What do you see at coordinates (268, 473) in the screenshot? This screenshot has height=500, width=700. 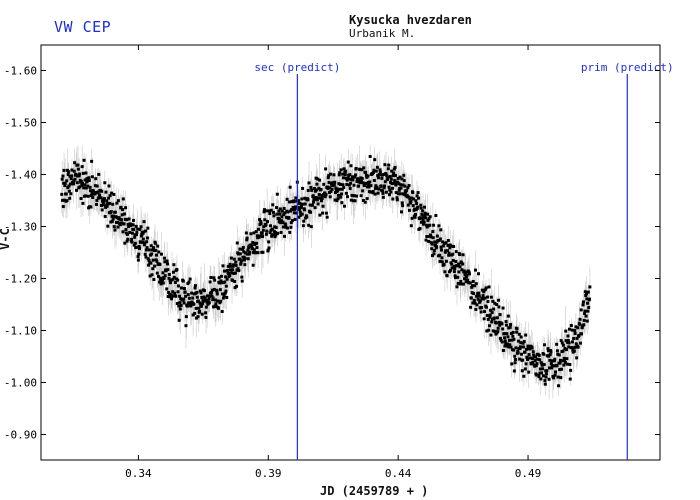 I see `x-tick-label: 0.39` at bounding box center [268, 473].